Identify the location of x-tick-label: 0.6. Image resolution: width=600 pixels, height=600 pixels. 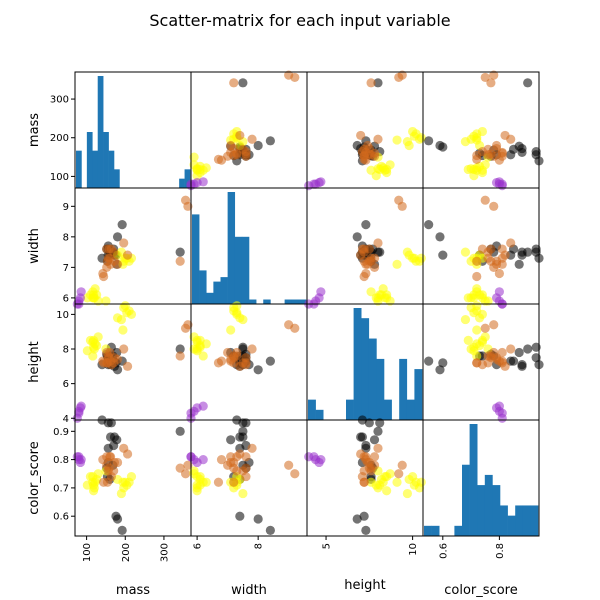
(443, 551).